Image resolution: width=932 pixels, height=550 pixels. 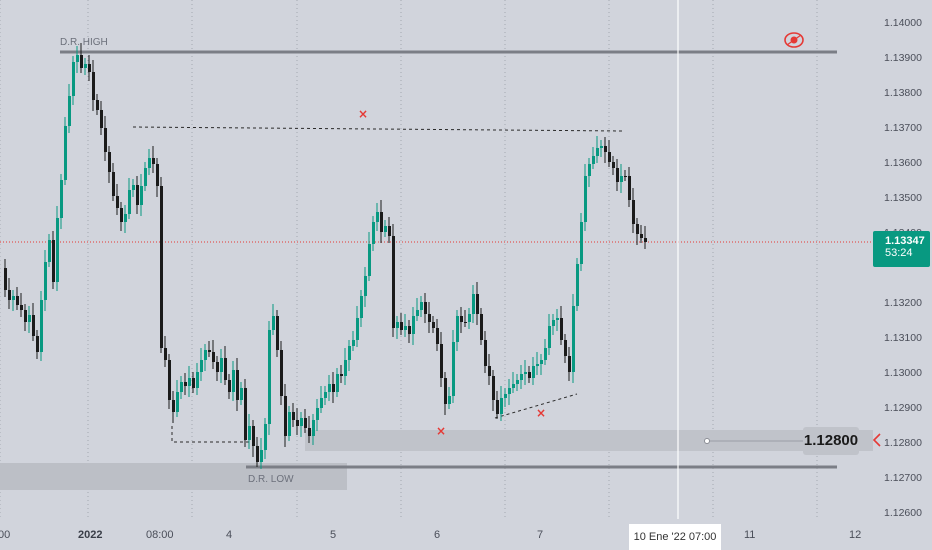 What do you see at coordinates (589, 440) in the screenshot?
I see `demand-zone-band` at bounding box center [589, 440].